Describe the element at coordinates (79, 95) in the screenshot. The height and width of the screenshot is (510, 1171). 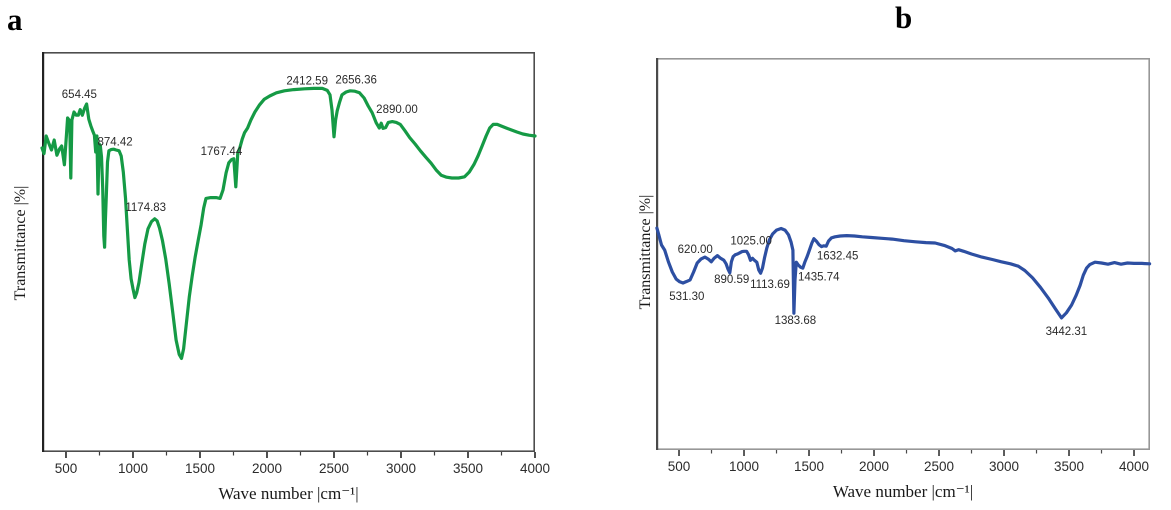
I see `peak-label: 654.45` at that location.